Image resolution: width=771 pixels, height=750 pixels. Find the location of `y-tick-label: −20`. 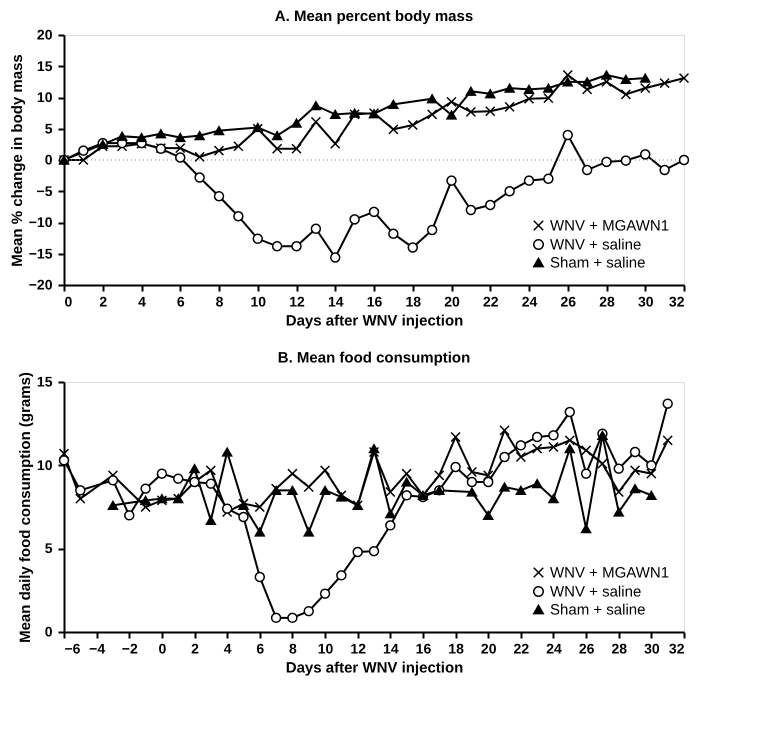

y-tick-label: −20 is located at coordinates (40, 284).